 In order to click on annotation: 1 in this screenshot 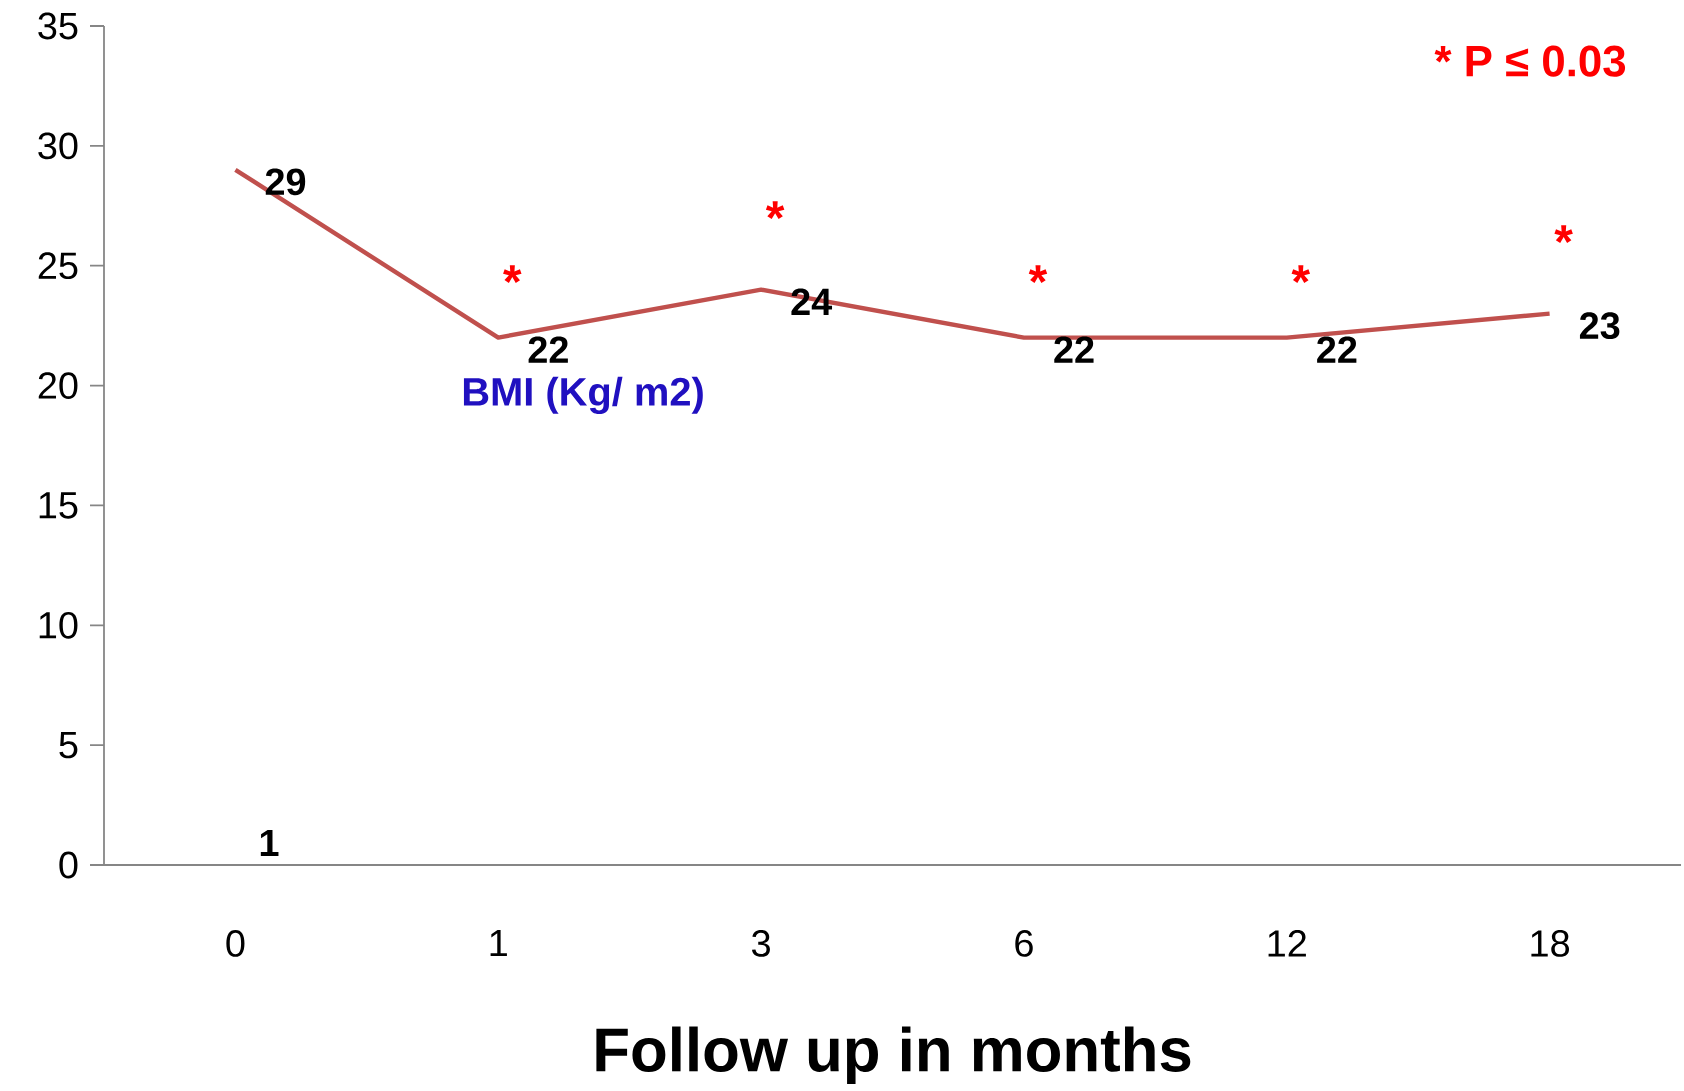, I will do `click(269, 842)`.